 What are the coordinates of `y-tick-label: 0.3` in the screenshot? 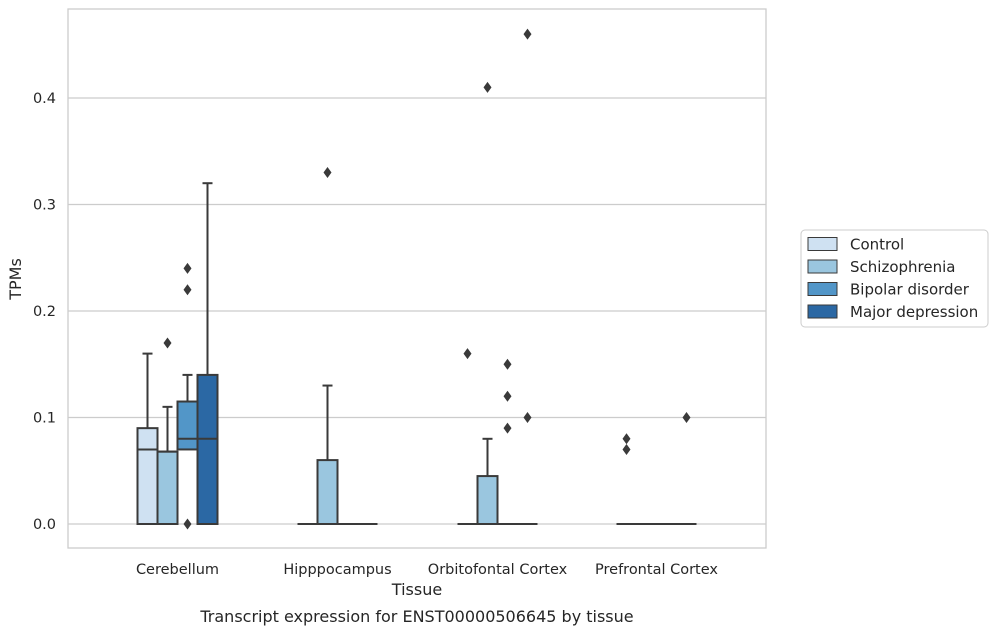 It's located at (44, 206).